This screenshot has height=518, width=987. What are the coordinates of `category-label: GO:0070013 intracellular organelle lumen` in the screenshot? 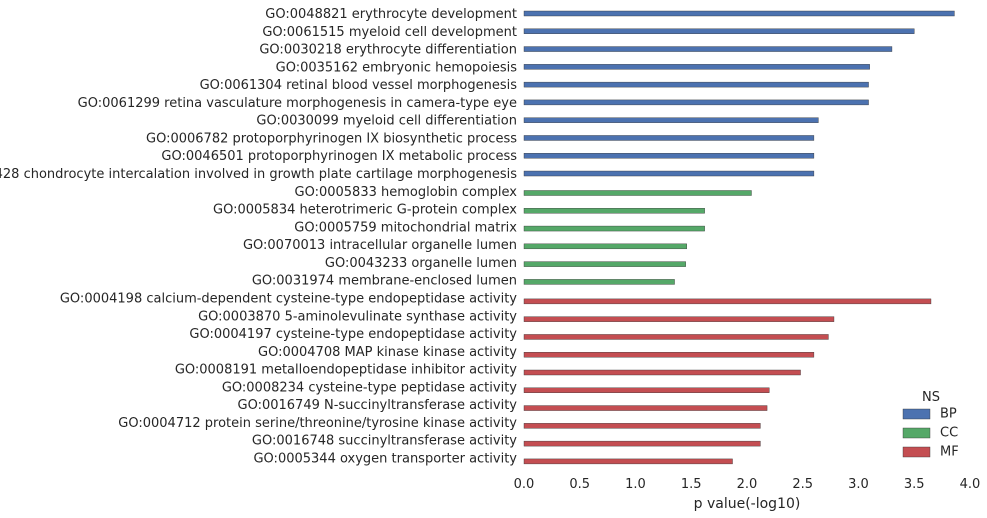 It's located at (380, 245).